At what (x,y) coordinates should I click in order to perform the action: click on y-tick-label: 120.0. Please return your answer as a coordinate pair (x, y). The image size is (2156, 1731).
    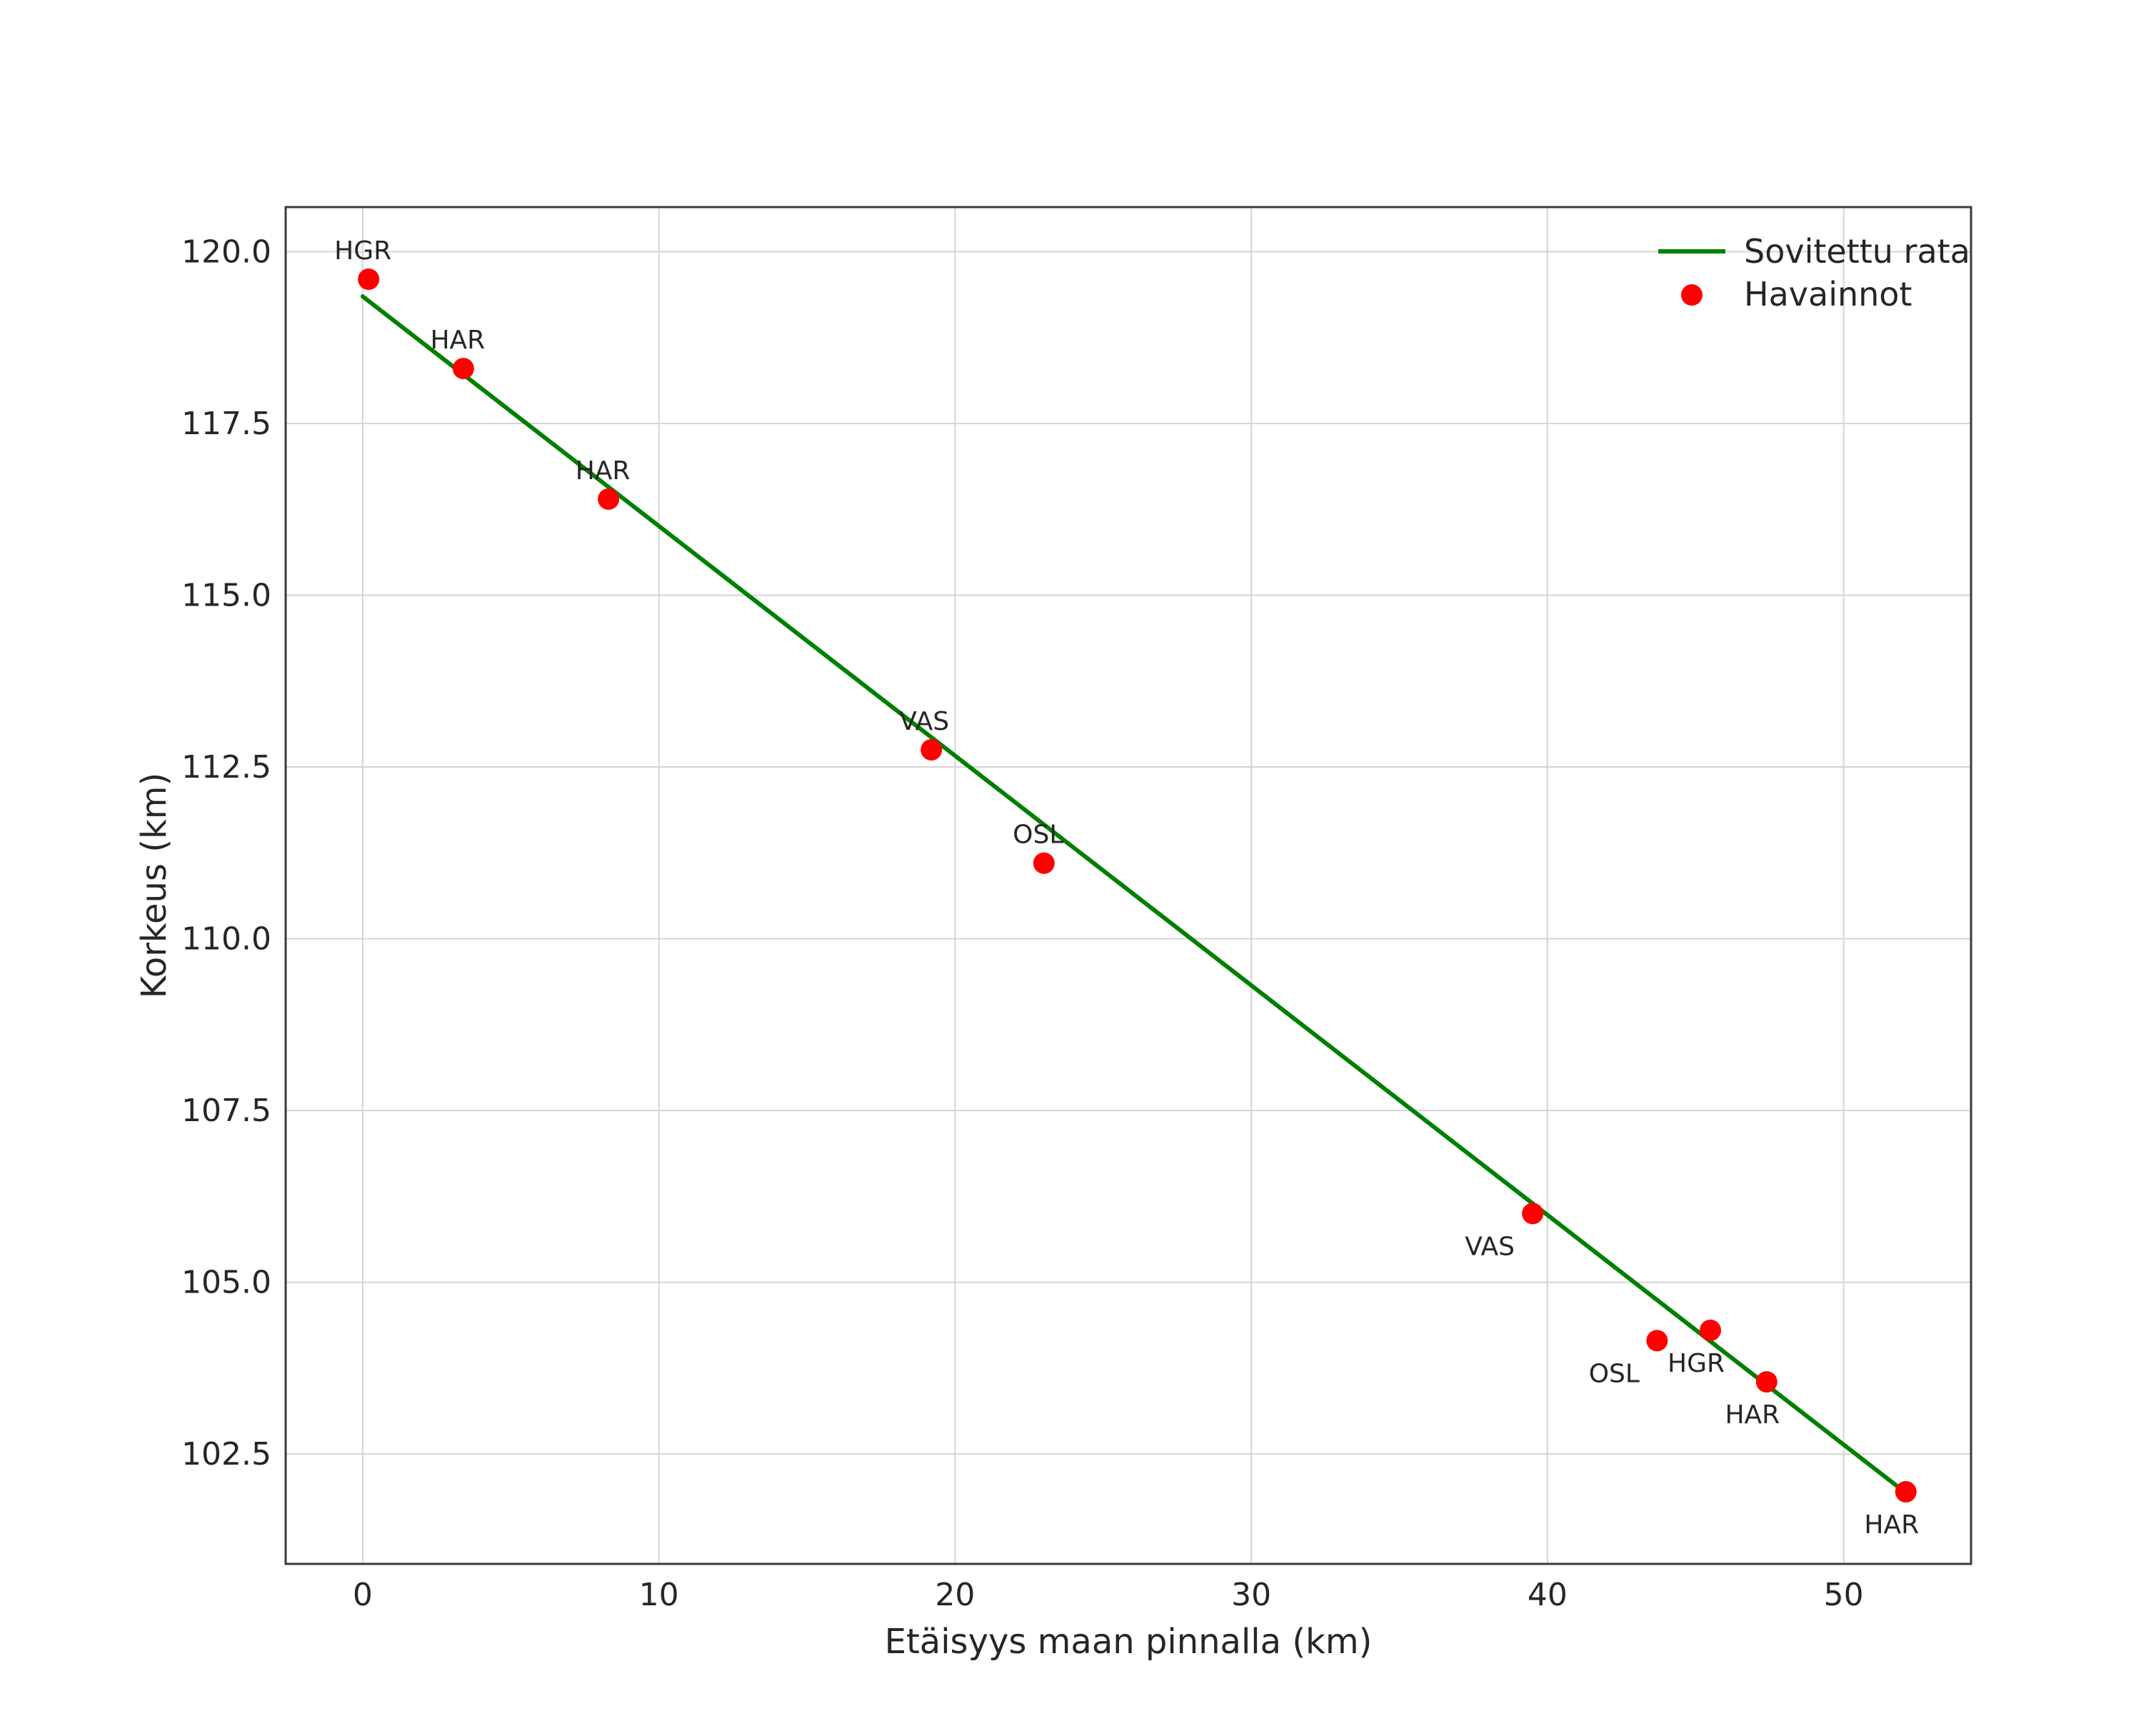
    Looking at the image, I should click on (226, 252).